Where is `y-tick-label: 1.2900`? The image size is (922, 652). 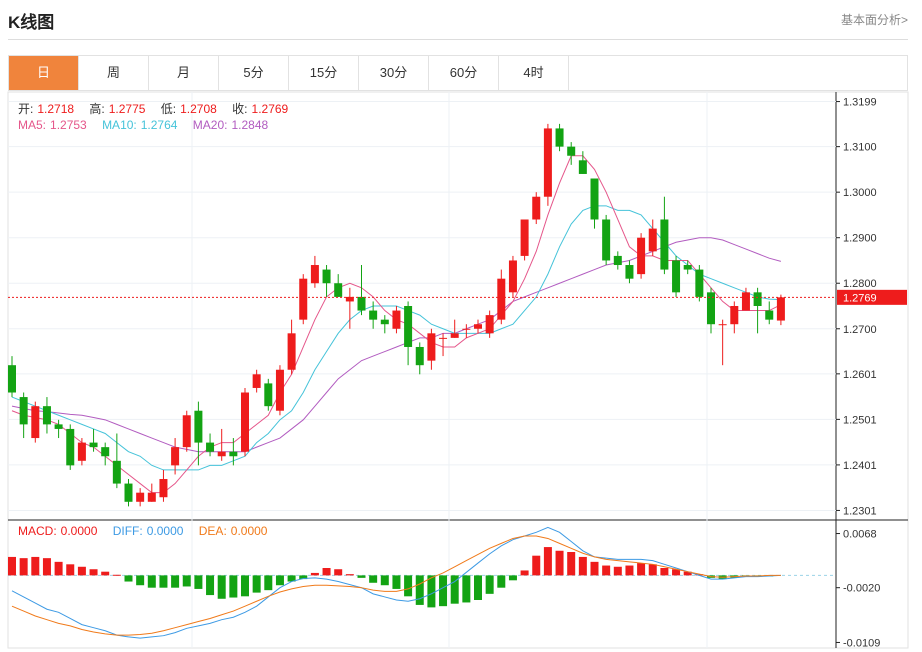
y-tick-label: 1.2900 is located at coordinates (860, 239).